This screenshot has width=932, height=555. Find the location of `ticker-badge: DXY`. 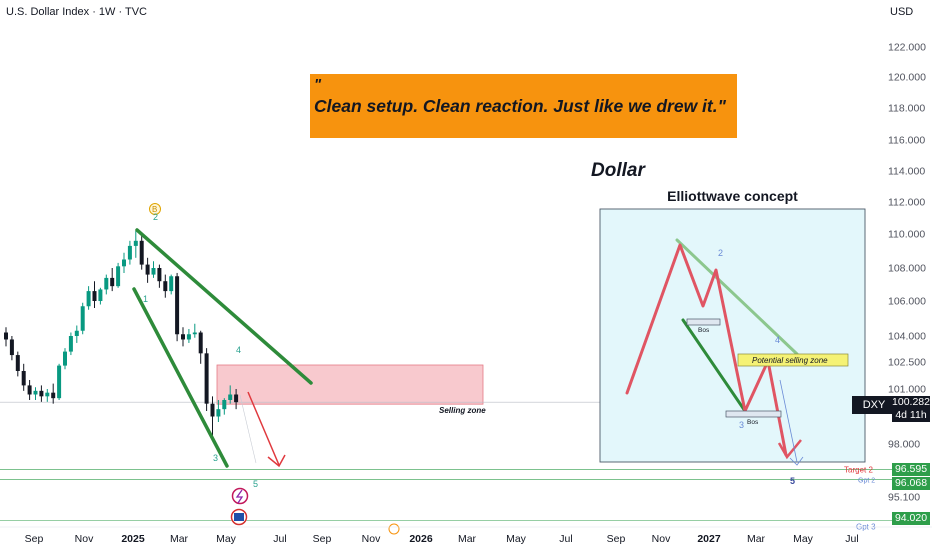

ticker-badge: DXY is located at coordinates (874, 405).